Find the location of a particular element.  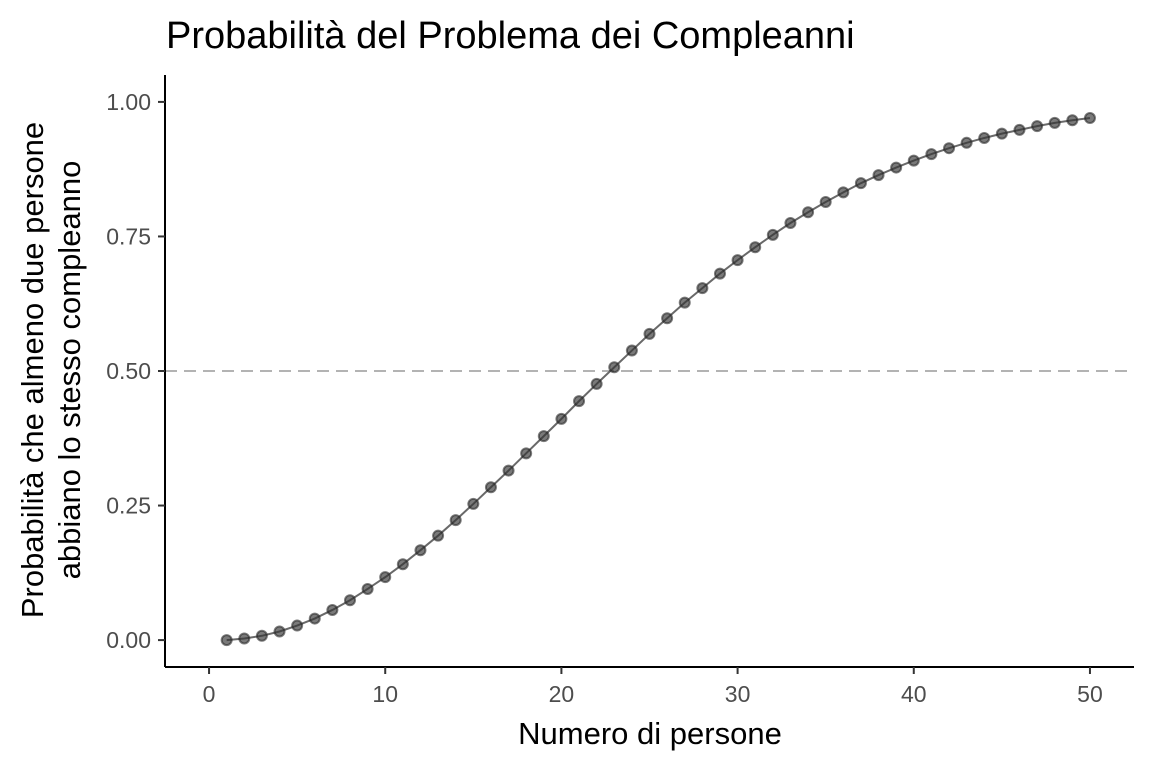

x-tick-label: 50 is located at coordinates (1090, 694).